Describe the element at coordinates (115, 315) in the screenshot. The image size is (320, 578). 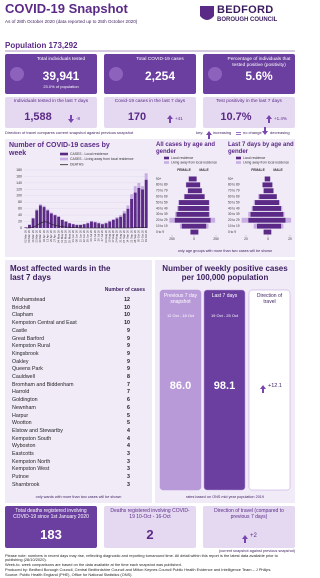
I see `ward-cases: 10` at that location.